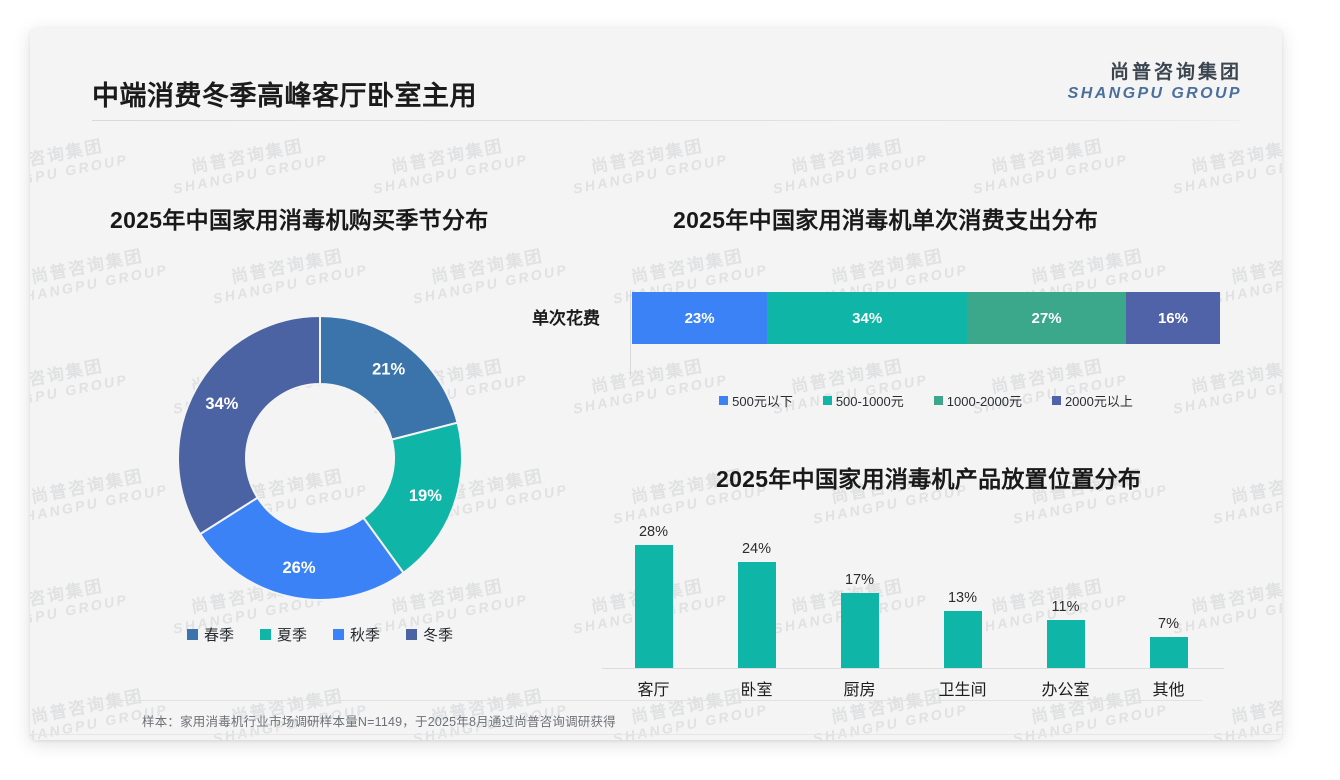 Image resolution: width=1340 pixels, height=780 pixels. I want to click on stacked-bar-legend: 500元以下 500-1000元 1000-2000元 2000元以上, so click(926, 400).